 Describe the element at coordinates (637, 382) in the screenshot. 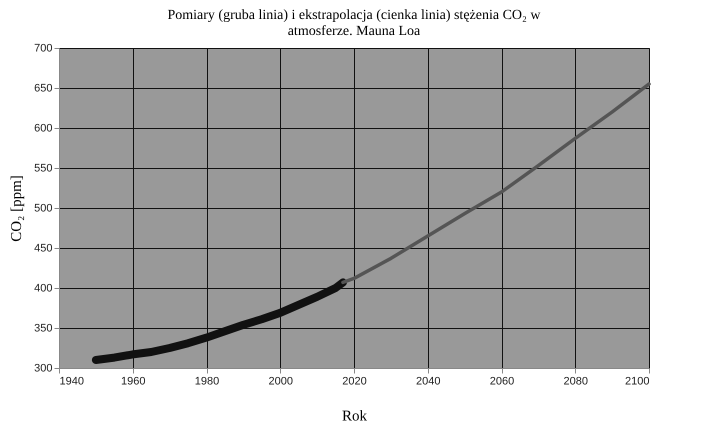

I see `x-tick-label: 2100` at that location.